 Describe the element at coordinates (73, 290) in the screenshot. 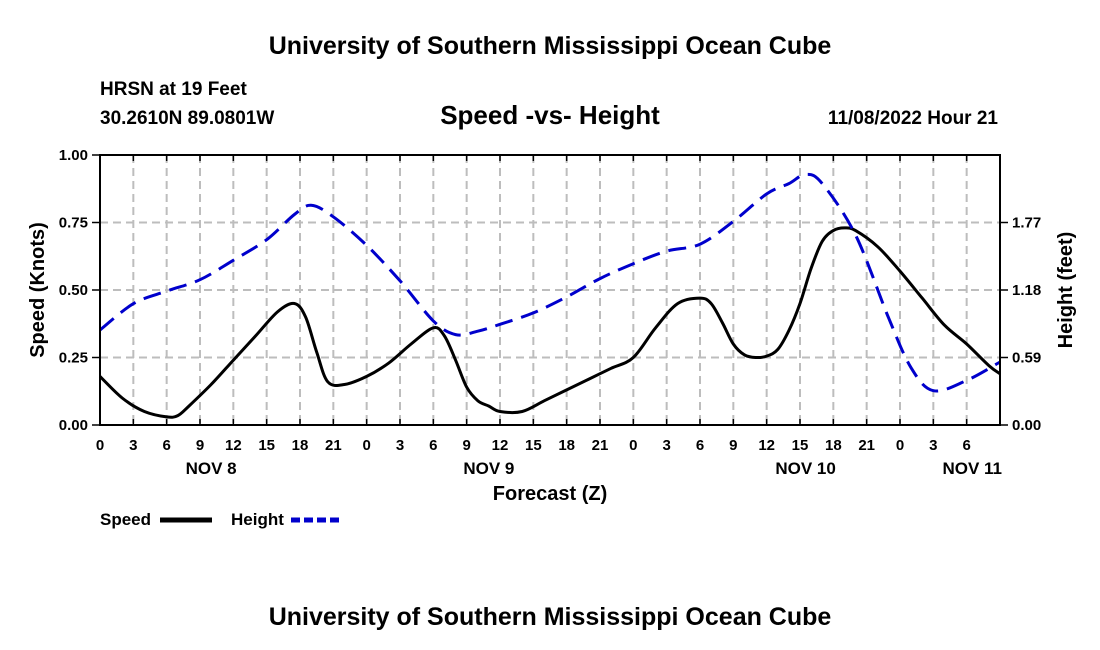

I see `y-left-tick-label: 0.50` at that location.